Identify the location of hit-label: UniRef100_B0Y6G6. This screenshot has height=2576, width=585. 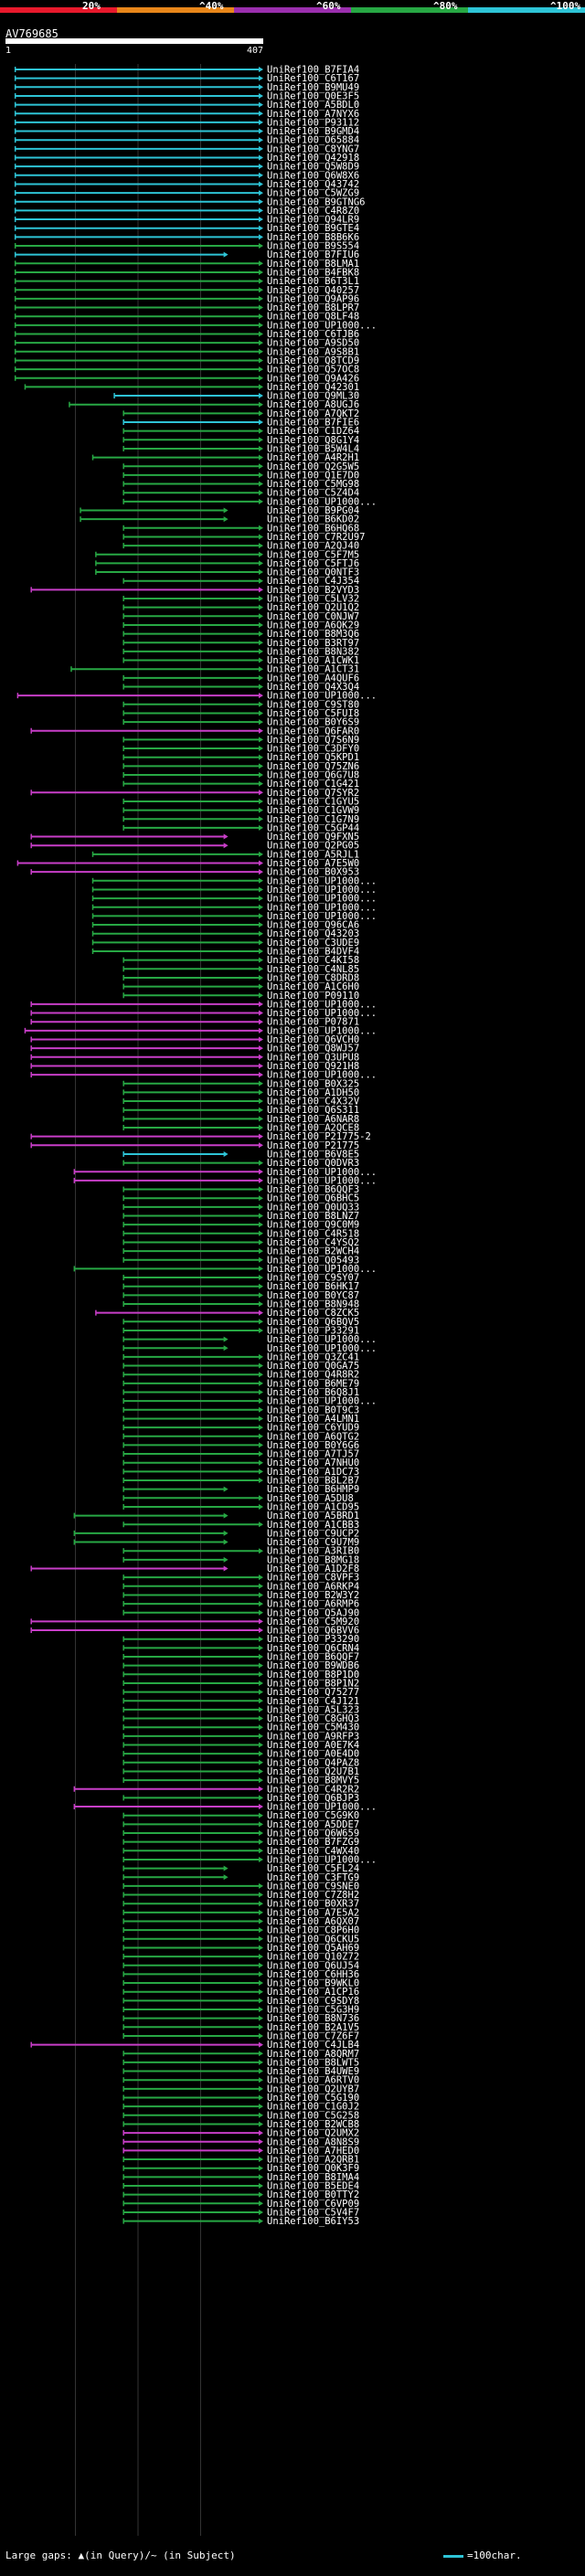
(313, 1445).